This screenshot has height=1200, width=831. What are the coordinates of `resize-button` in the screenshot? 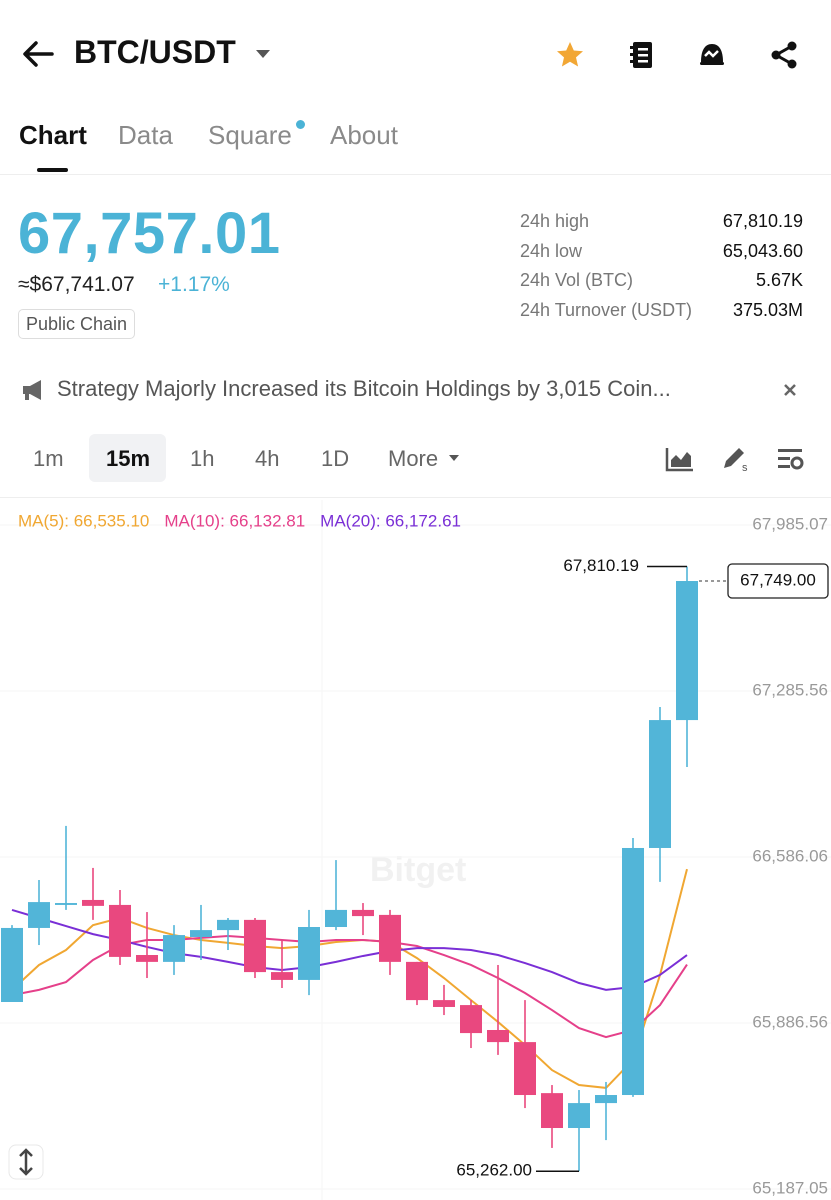 It's located at (26, 1162).